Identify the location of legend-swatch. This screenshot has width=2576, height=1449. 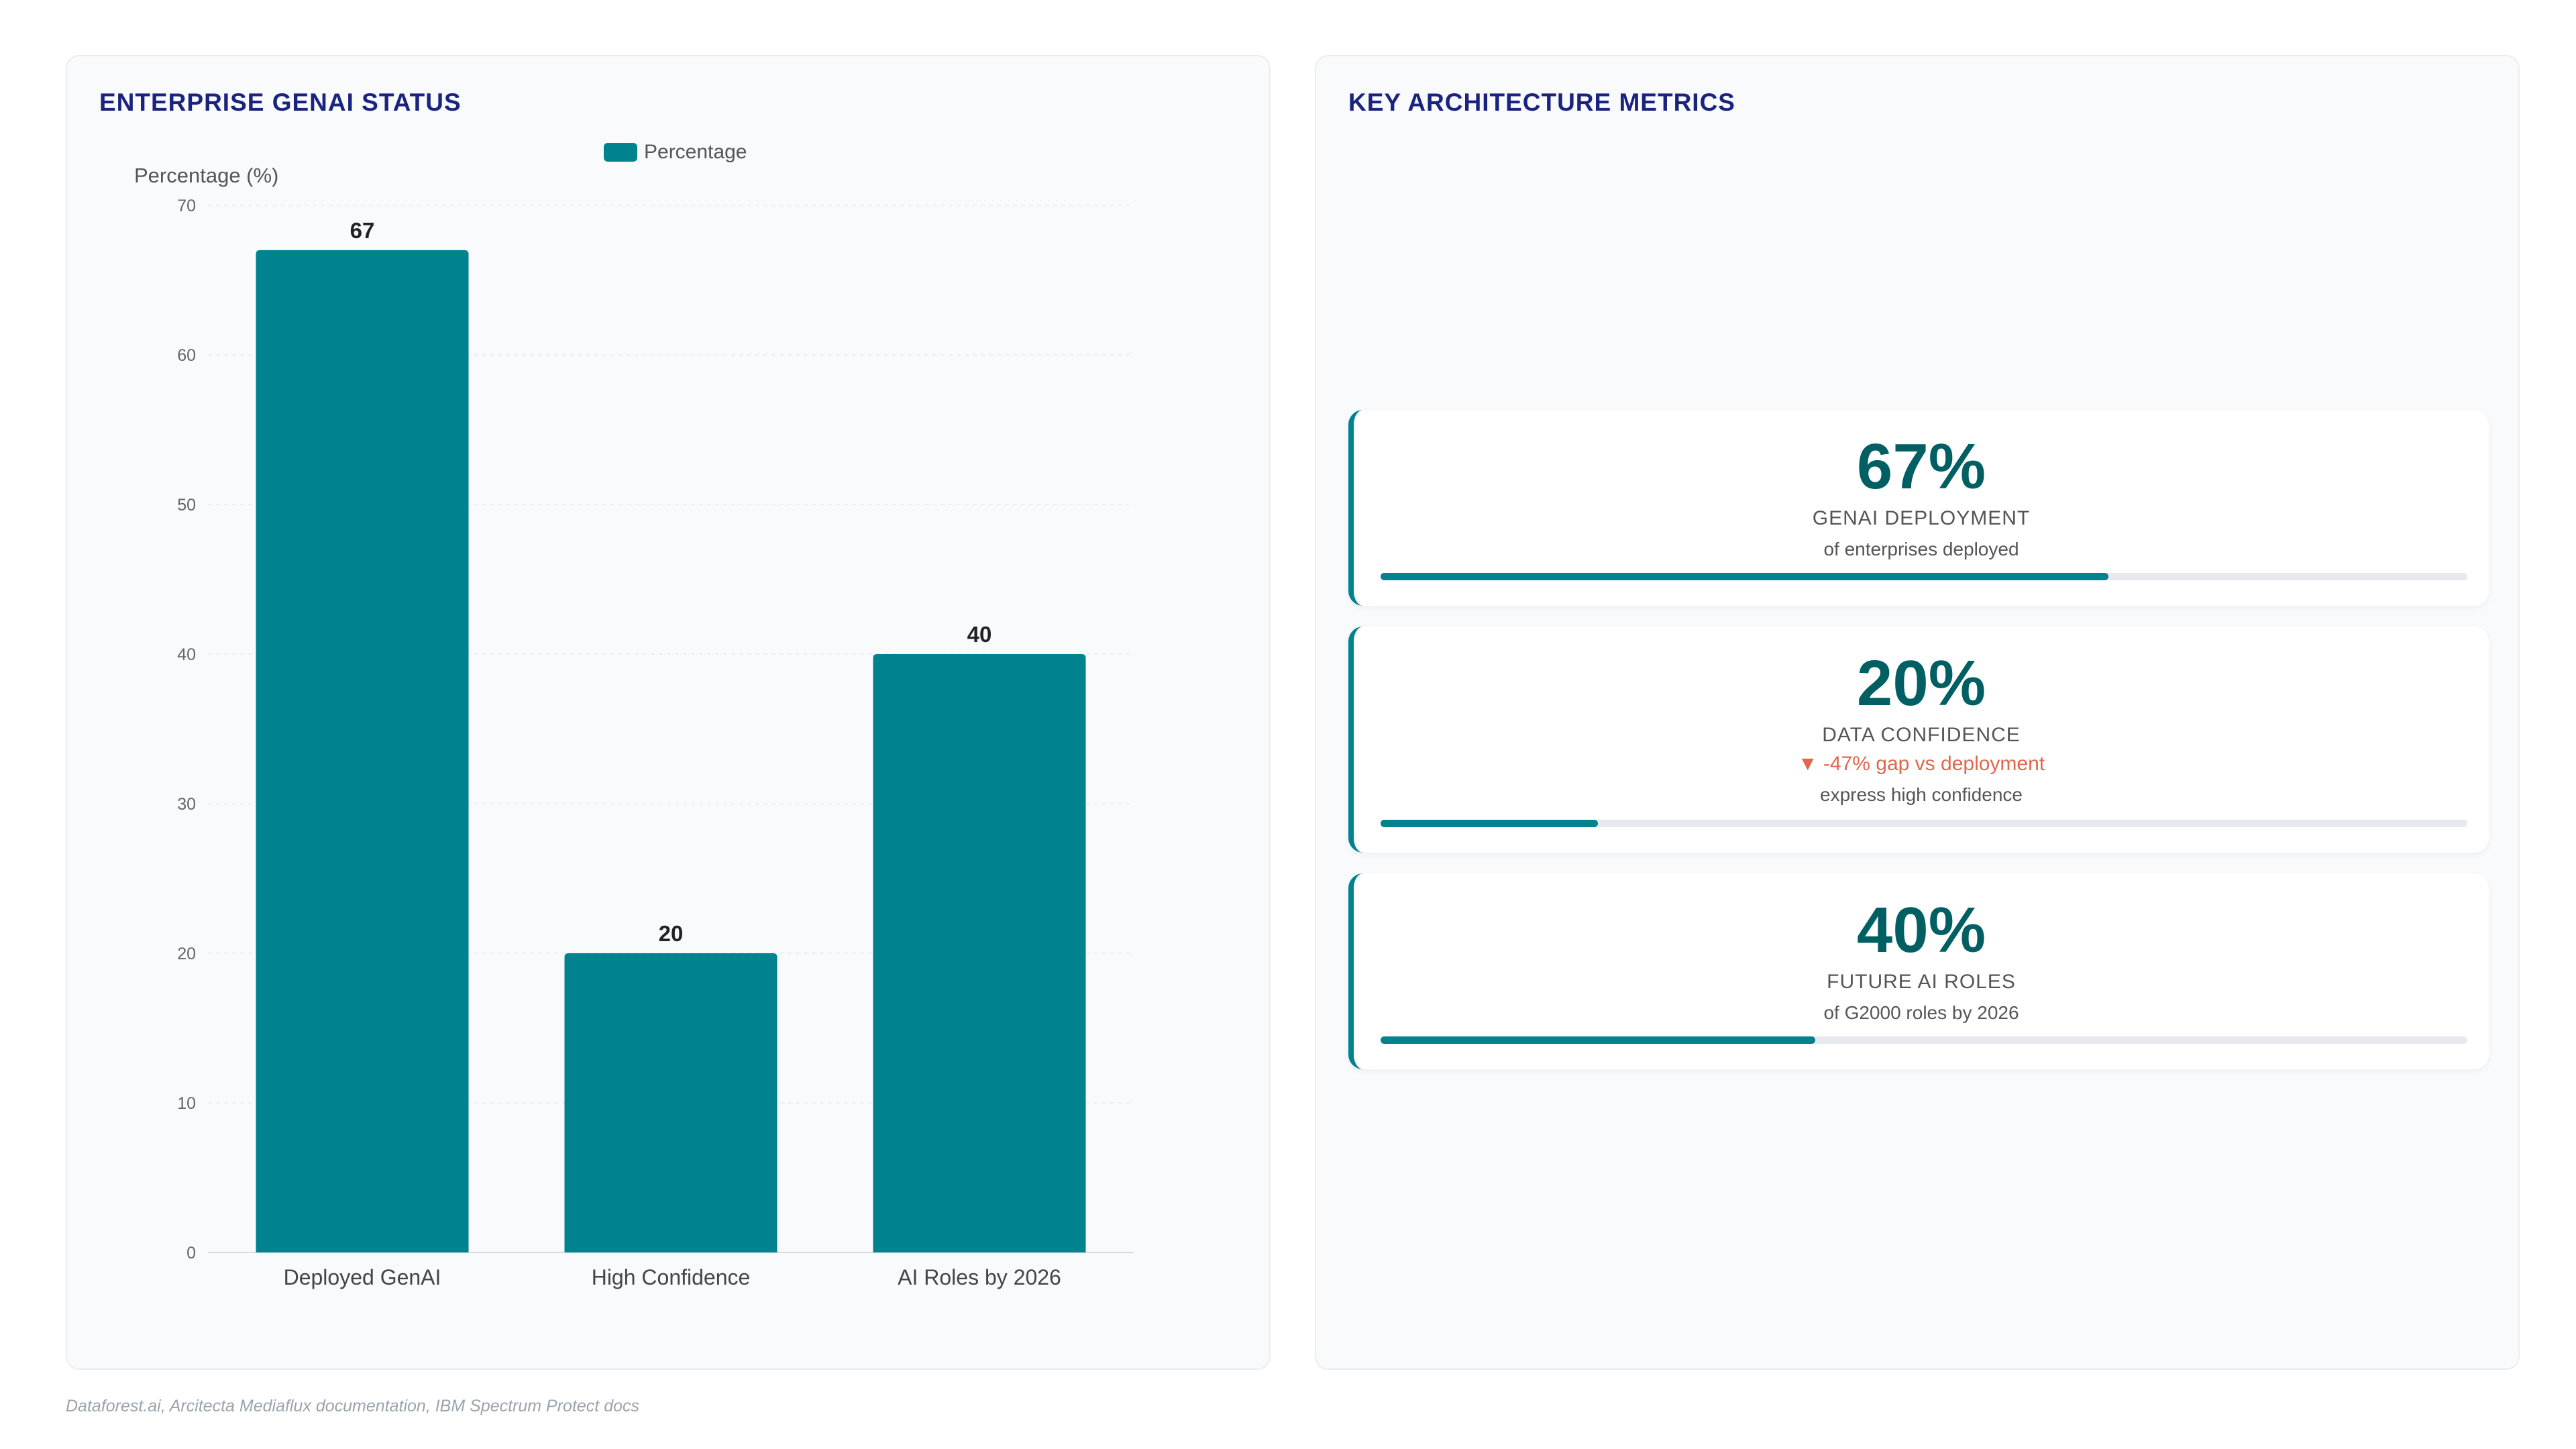
(620, 152).